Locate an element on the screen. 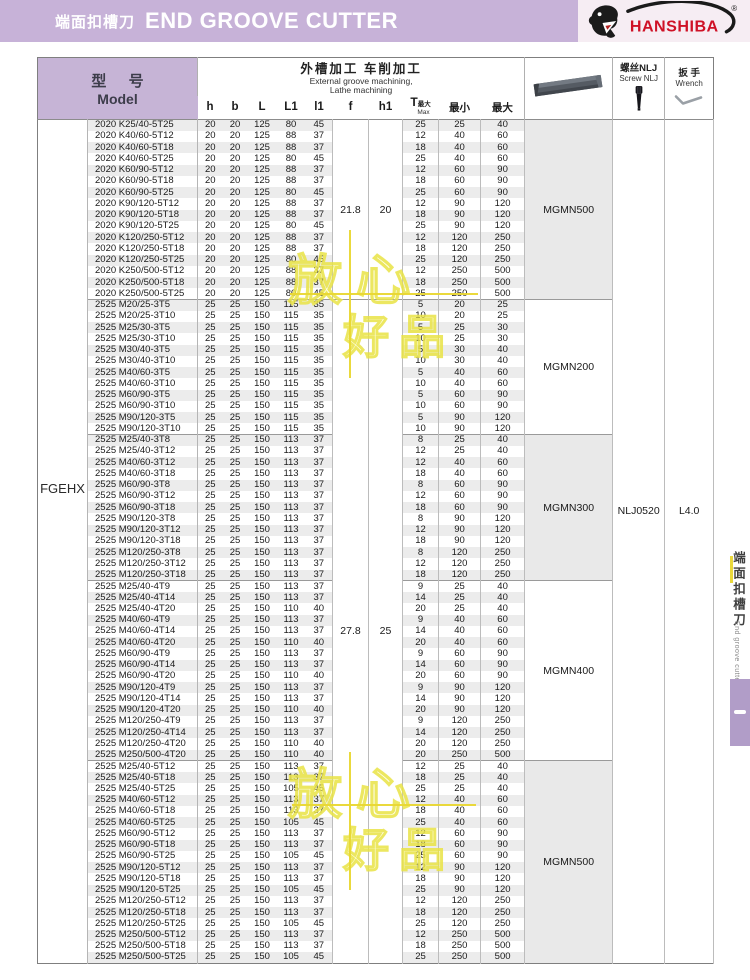 The width and height of the screenshot is (750, 980). cell-min: 40 is located at coordinates (460, 474).